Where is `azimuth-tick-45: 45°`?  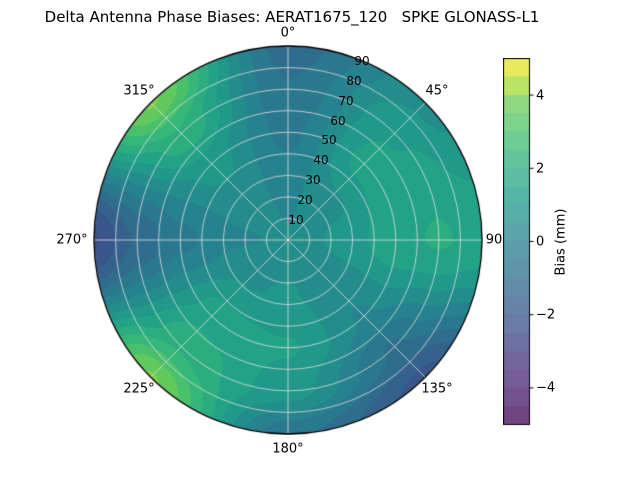 azimuth-tick-45: 45° is located at coordinates (437, 91).